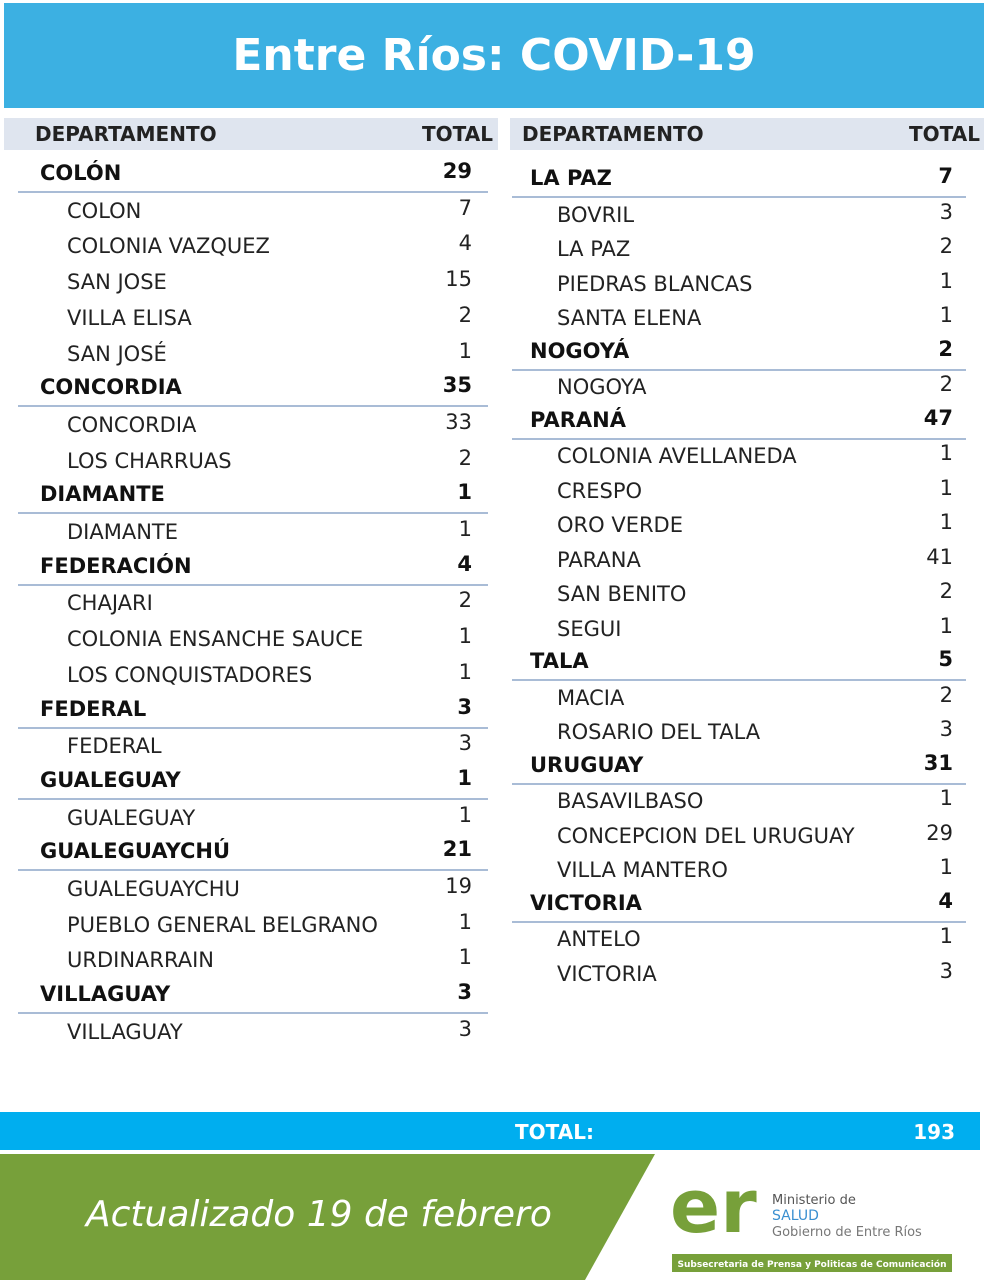 The image size is (988, 1280). I want to click on locality-name: CHAJARI, so click(110, 603).